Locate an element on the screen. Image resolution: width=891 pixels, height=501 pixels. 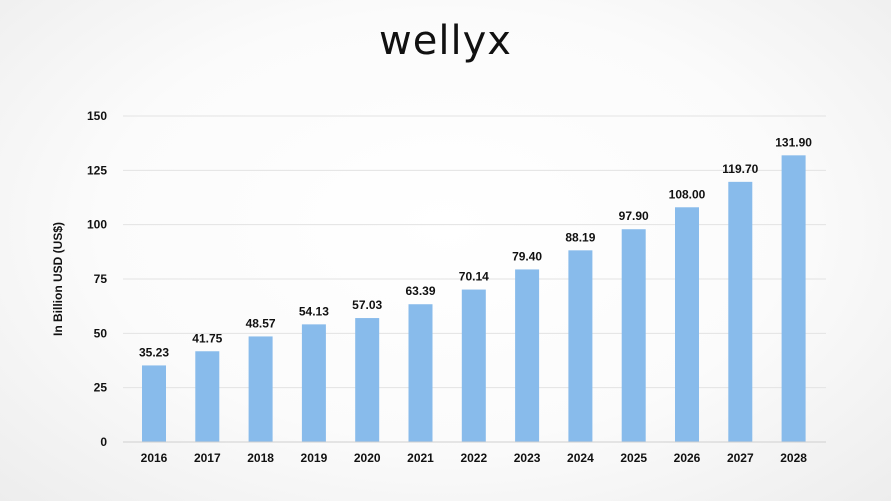
bar-2023 is located at coordinates (527, 355).